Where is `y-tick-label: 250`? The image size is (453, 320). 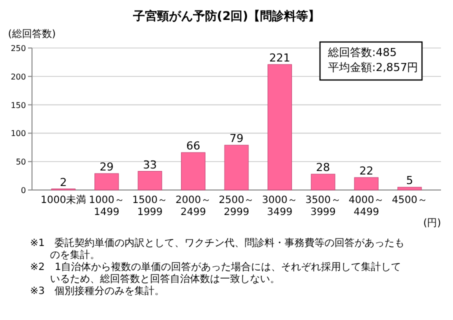 y-tick-label: 250 is located at coordinates (18, 48).